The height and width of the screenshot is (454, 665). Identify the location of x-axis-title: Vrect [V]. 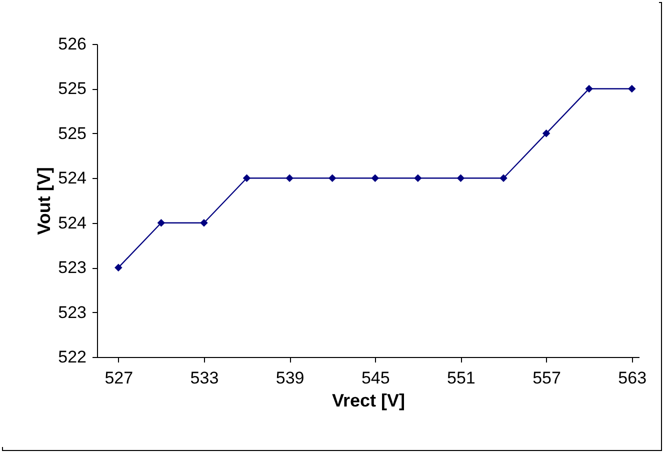
(369, 400).